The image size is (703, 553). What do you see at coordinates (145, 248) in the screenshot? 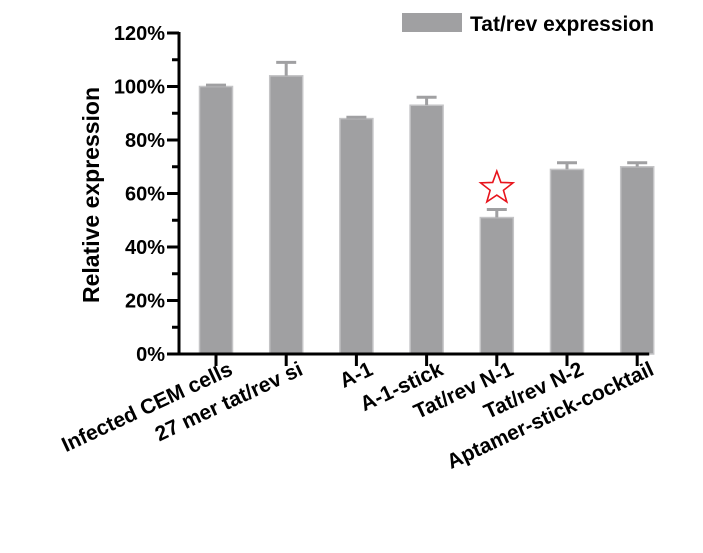
I see `y-tick-label: 40%` at bounding box center [145, 248].